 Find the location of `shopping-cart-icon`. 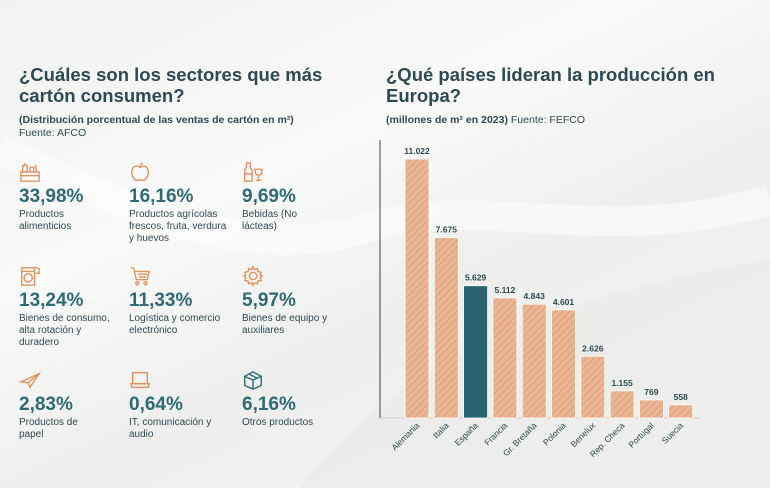

shopping-cart-icon is located at coordinates (140, 276).